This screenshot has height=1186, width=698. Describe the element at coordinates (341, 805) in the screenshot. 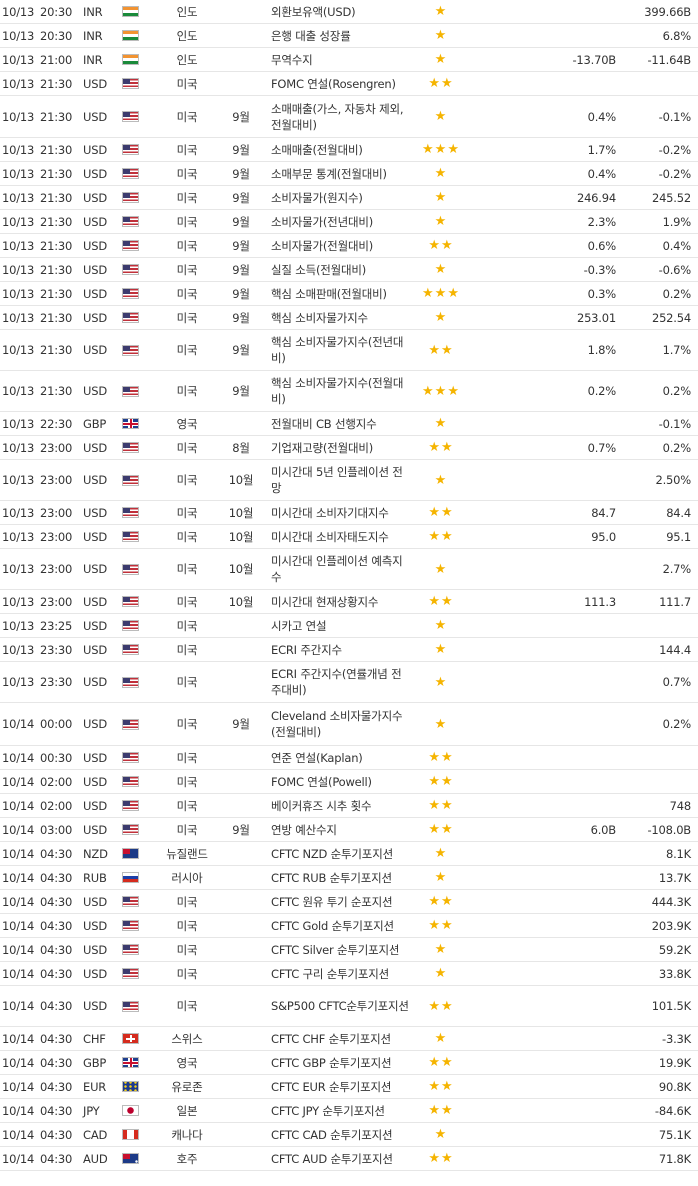

I see `event-cell: 베이커휴즈 시추 횟수` at that location.